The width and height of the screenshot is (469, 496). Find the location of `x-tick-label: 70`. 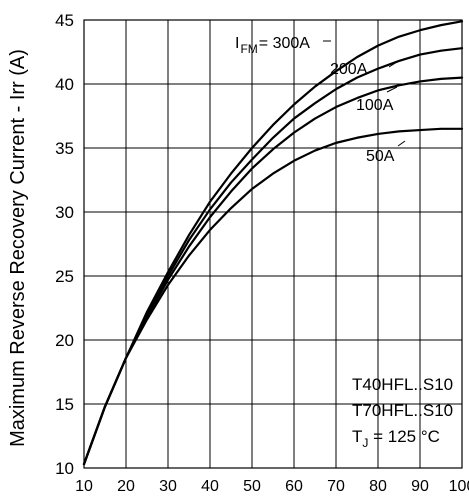

x-tick-label: 70 is located at coordinates (336, 486).